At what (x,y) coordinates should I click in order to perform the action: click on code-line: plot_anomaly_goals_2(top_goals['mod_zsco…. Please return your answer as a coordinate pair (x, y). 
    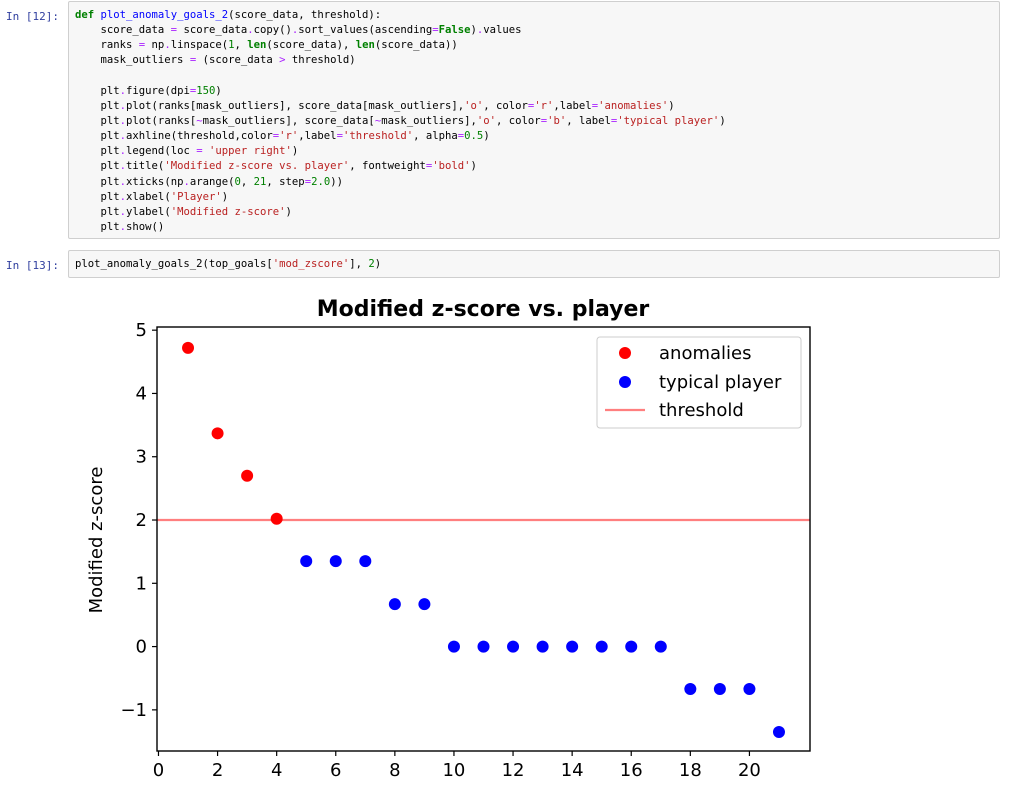
    Looking at the image, I should click on (537, 264).